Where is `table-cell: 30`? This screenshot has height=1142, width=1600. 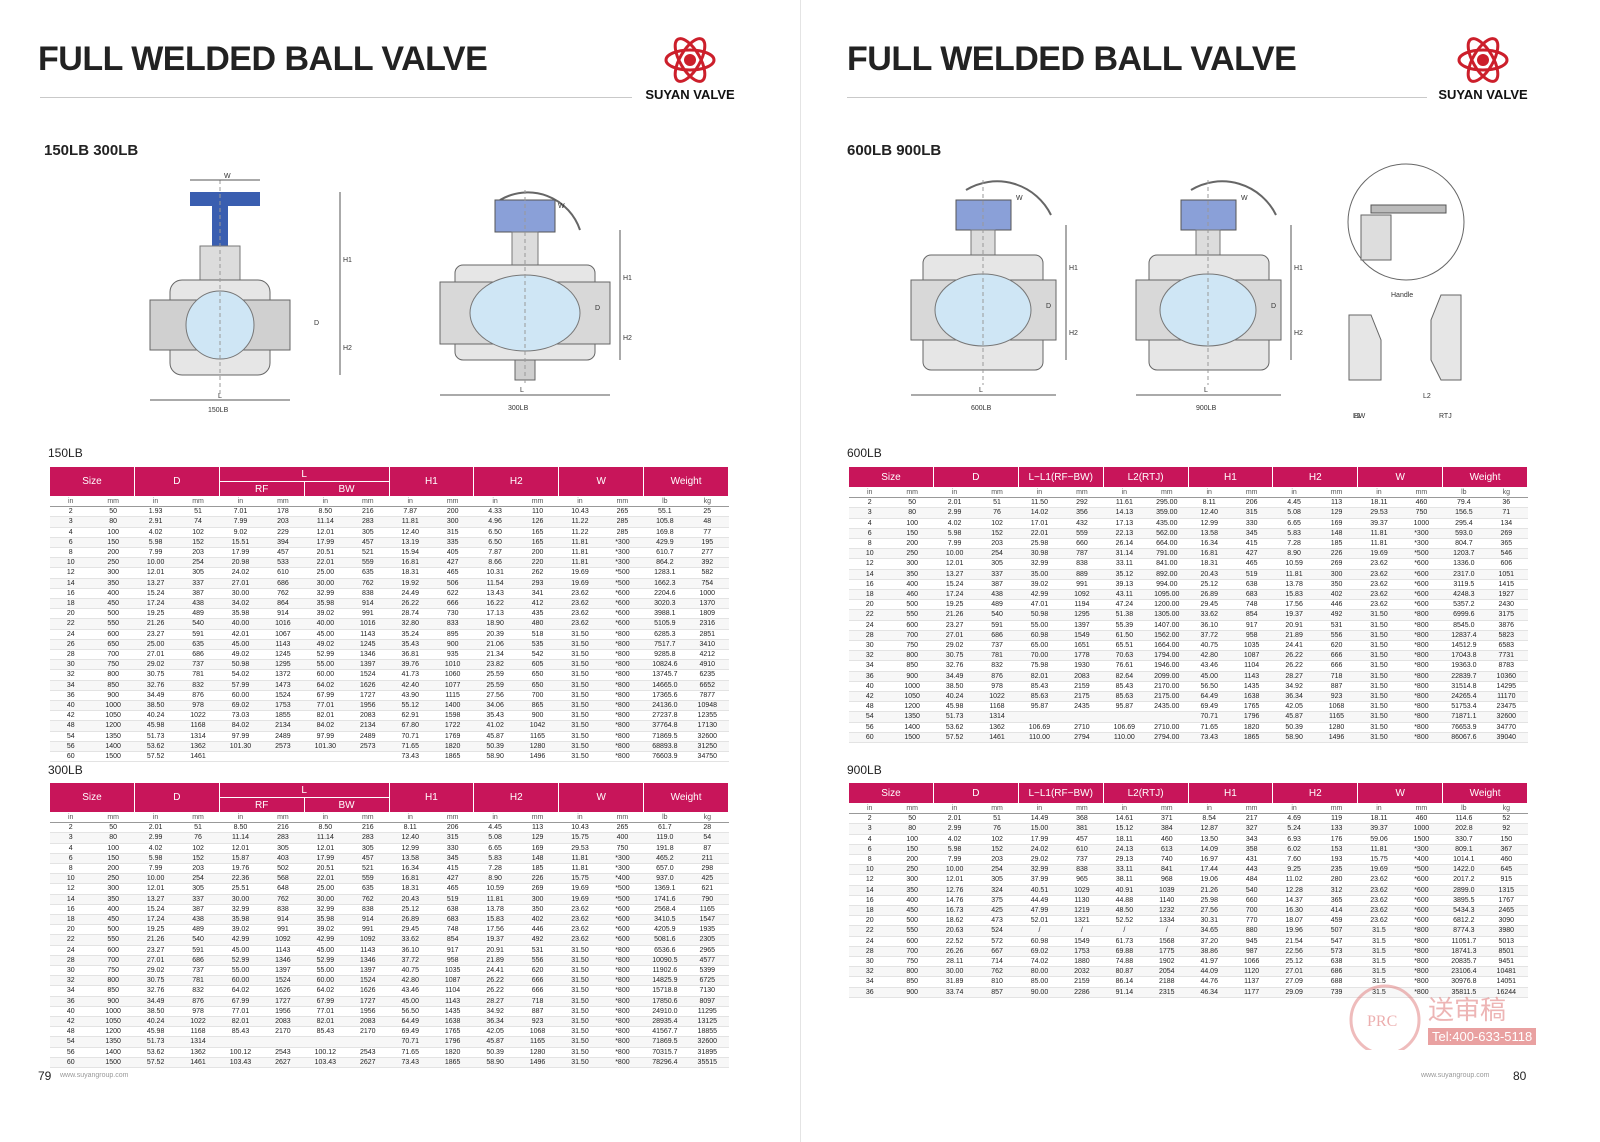
table-cell: 30 is located at coordinates (869, 646).